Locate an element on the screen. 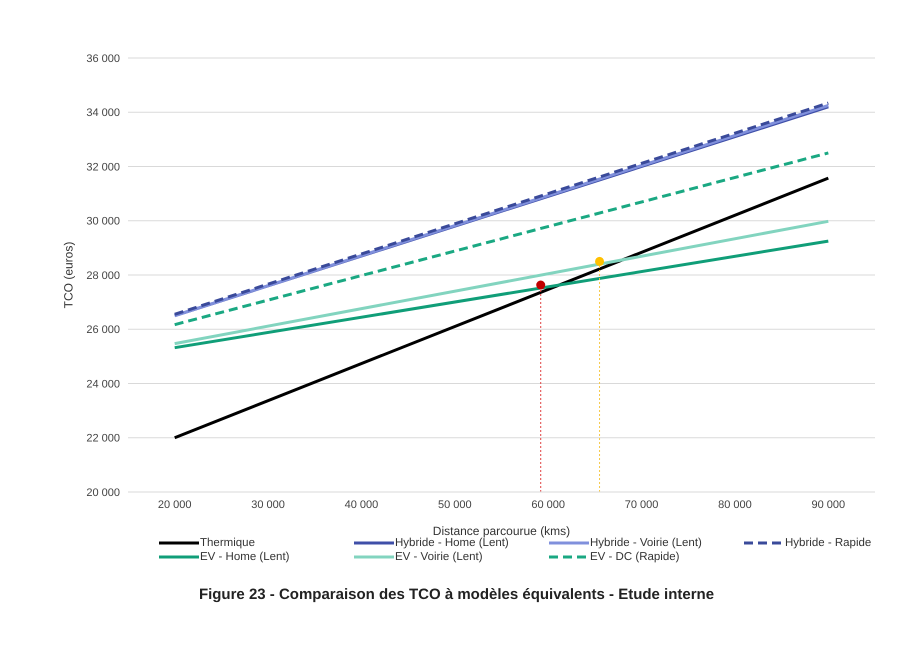  y-tick-label: 30 000 is located at coordinates (103, 222).